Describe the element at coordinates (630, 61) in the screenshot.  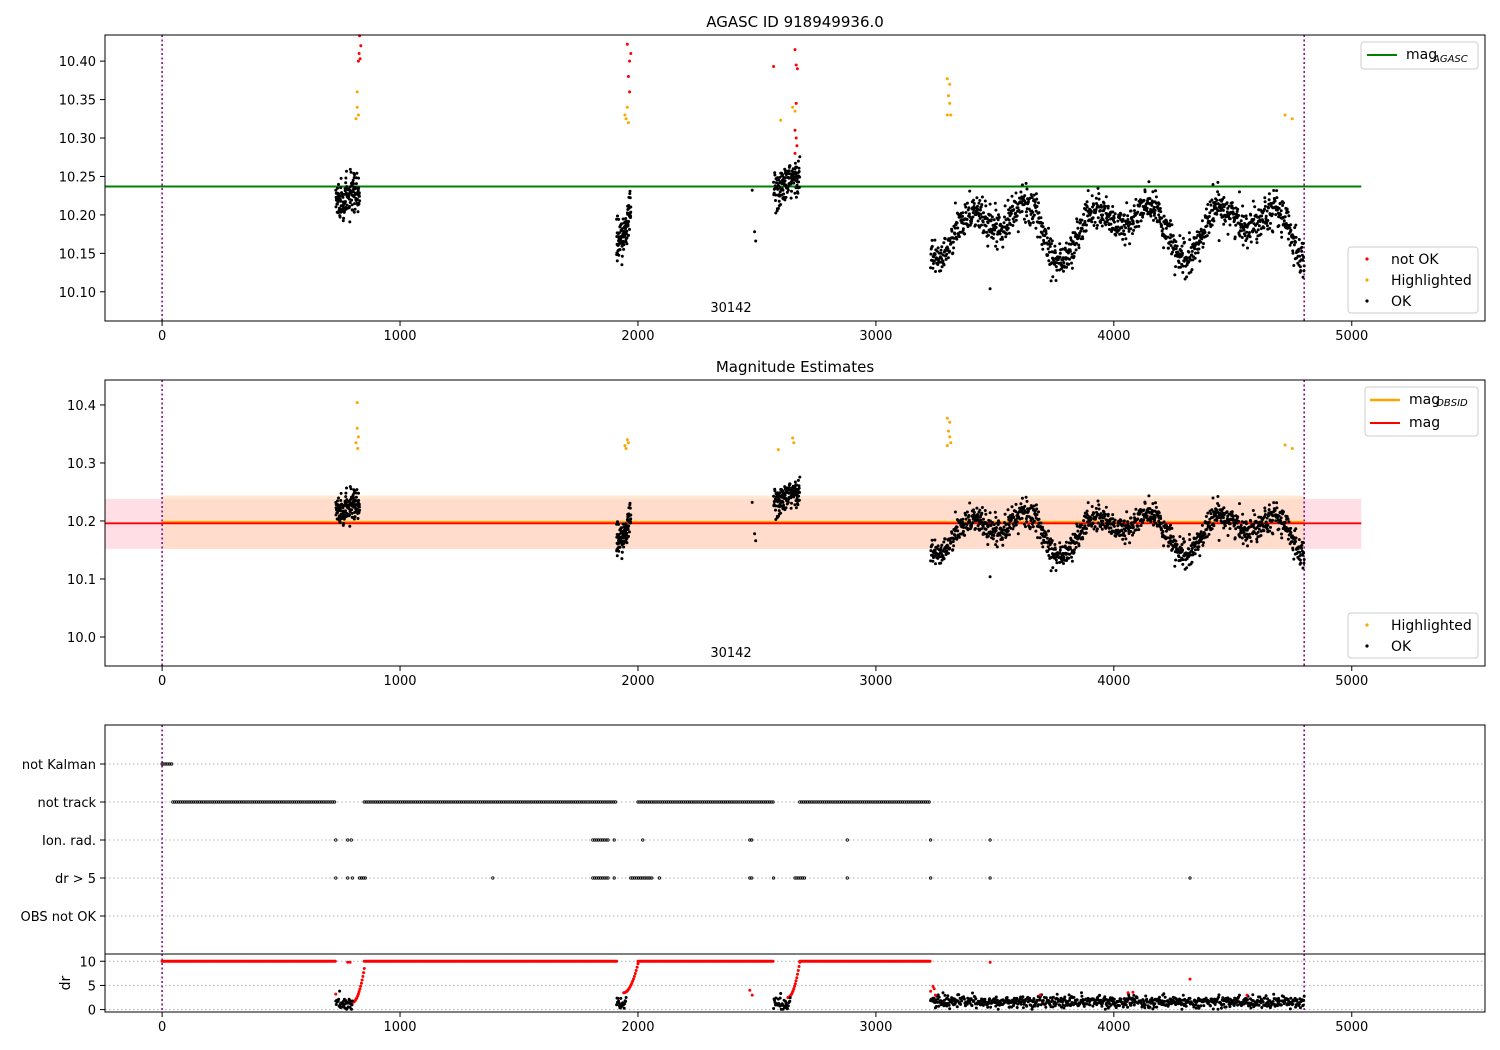
I see `not-ok-point` at that location.